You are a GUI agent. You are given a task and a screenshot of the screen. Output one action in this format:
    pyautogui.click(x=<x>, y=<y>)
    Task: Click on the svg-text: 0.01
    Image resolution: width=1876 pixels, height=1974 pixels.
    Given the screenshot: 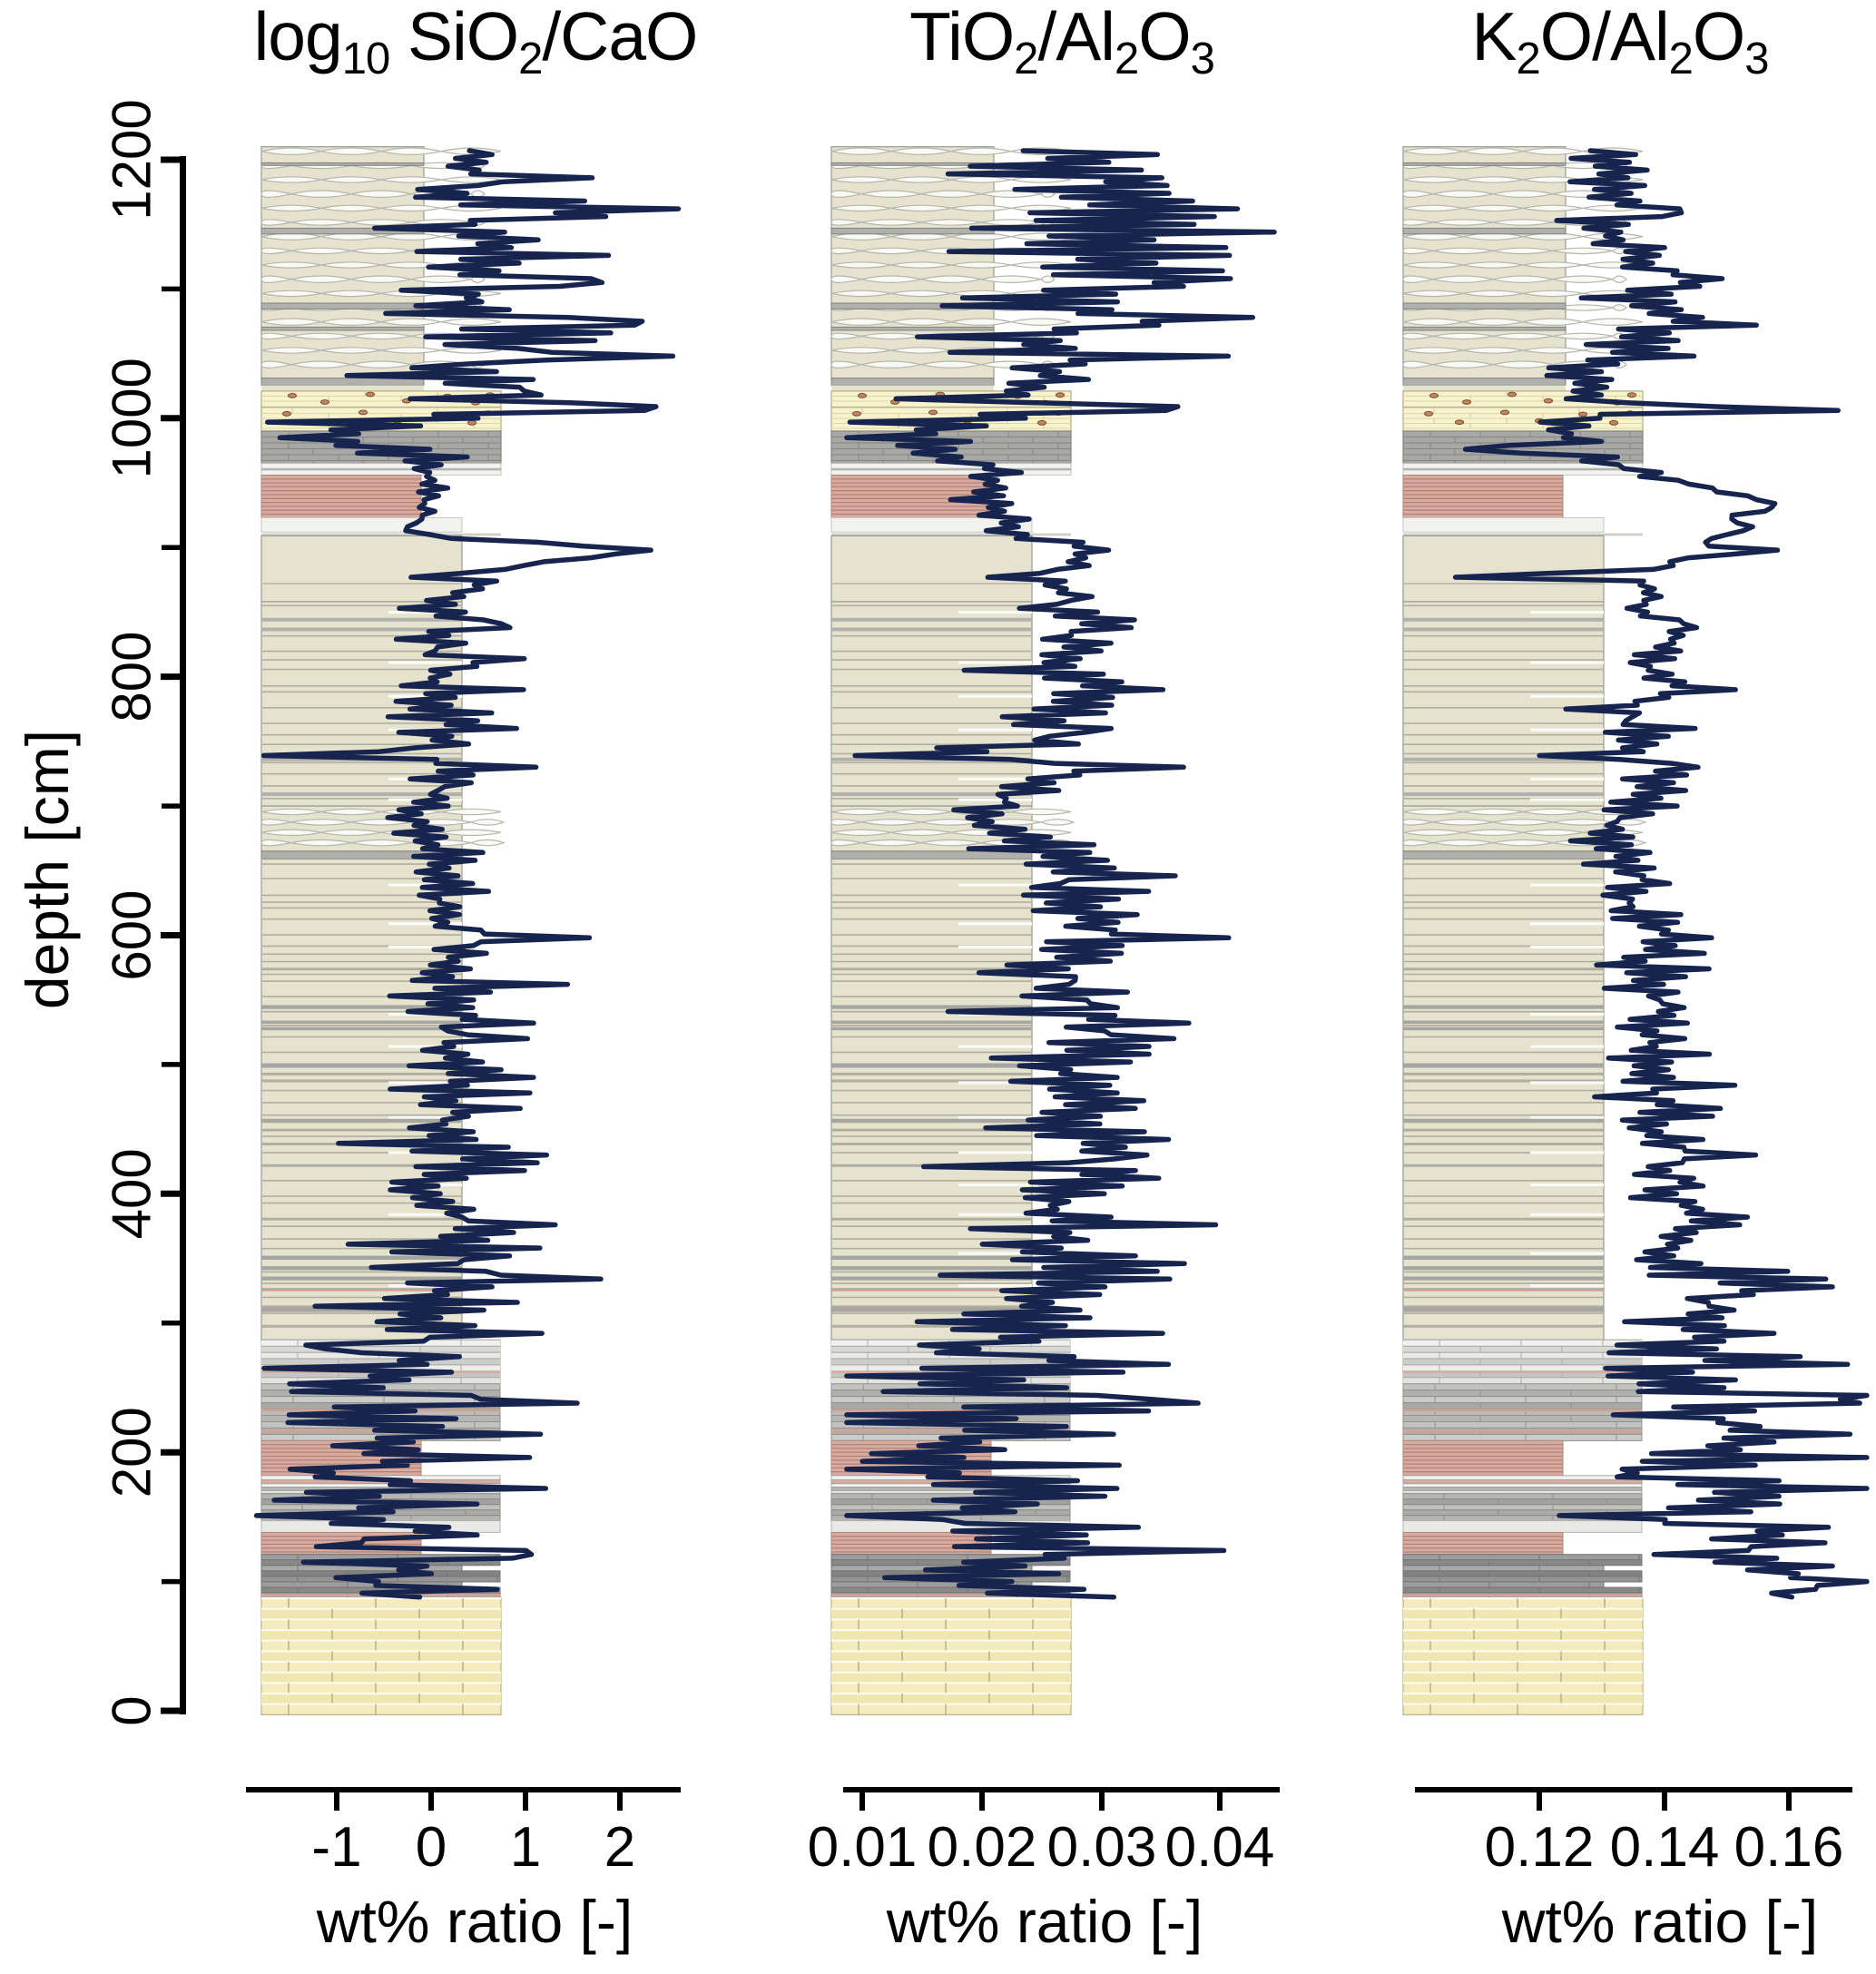 What is the action you would take?
    pyautogui.click(x=863, y=1847)
    